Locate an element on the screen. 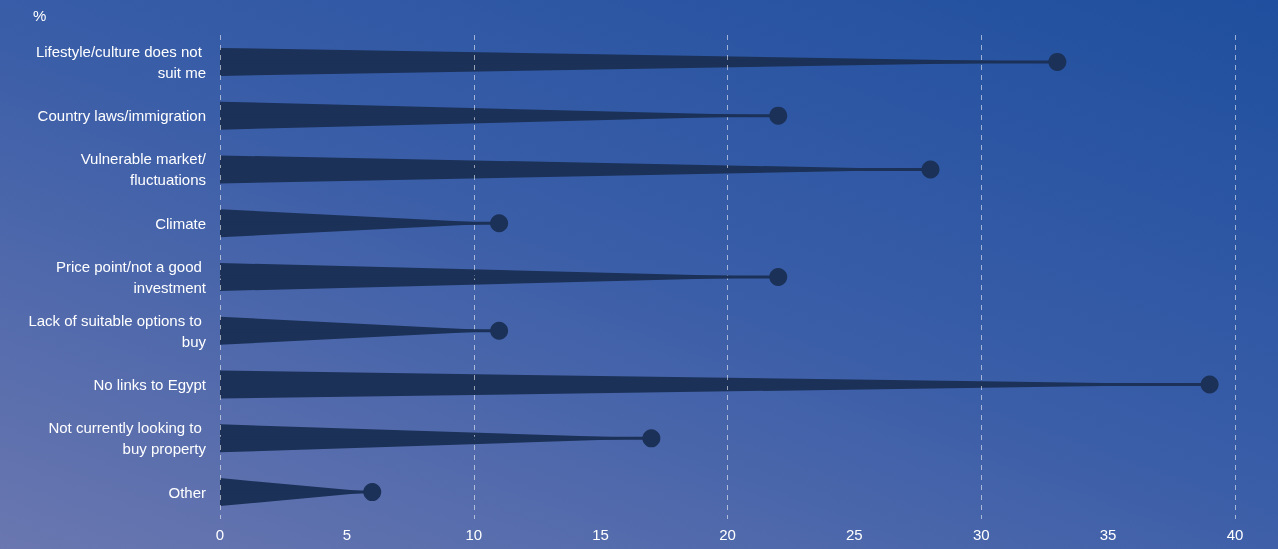  x-tick-label: 30 is located at coordinates (981, 534).